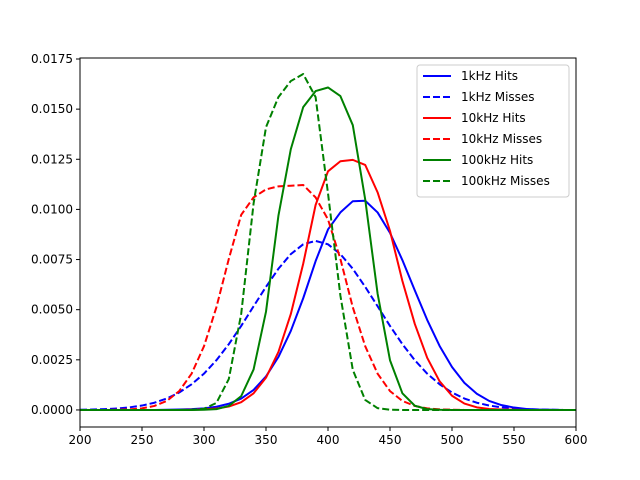 This screenshot has width=640, height=480. Describe the element at coordinates (52, 159) in the screenshot. I see `y-tick-label: 0.0125` at that location.